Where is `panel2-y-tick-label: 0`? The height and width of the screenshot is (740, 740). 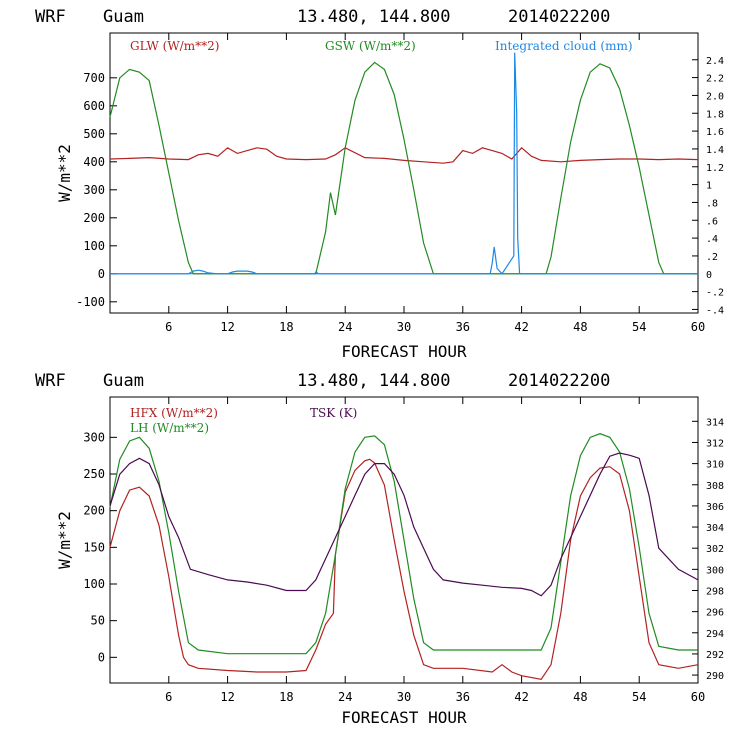 panel2-y-tick-label: 0 is located at coordinates (101, 657).